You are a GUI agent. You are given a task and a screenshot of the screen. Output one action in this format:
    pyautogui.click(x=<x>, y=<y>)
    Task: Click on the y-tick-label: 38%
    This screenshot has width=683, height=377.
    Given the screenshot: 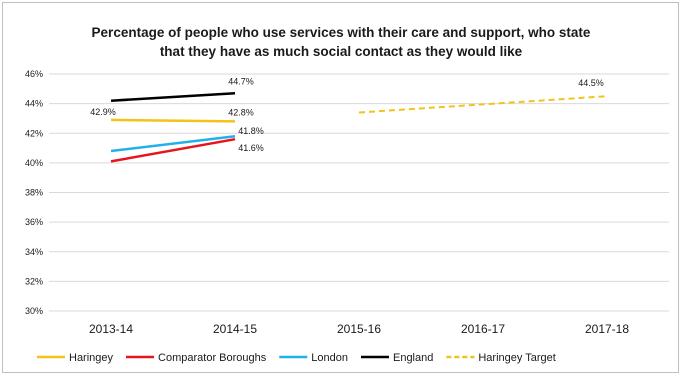 What is the action you would take?
    pyautogui.click(x=34, y=193)
    